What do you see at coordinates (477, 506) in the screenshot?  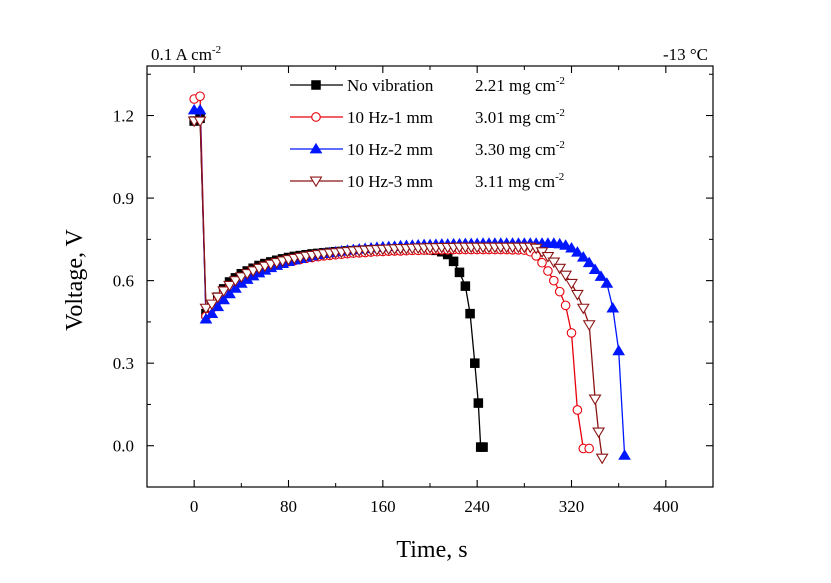 I see `x-tick-label: 240` at bounding box center [477, 506].